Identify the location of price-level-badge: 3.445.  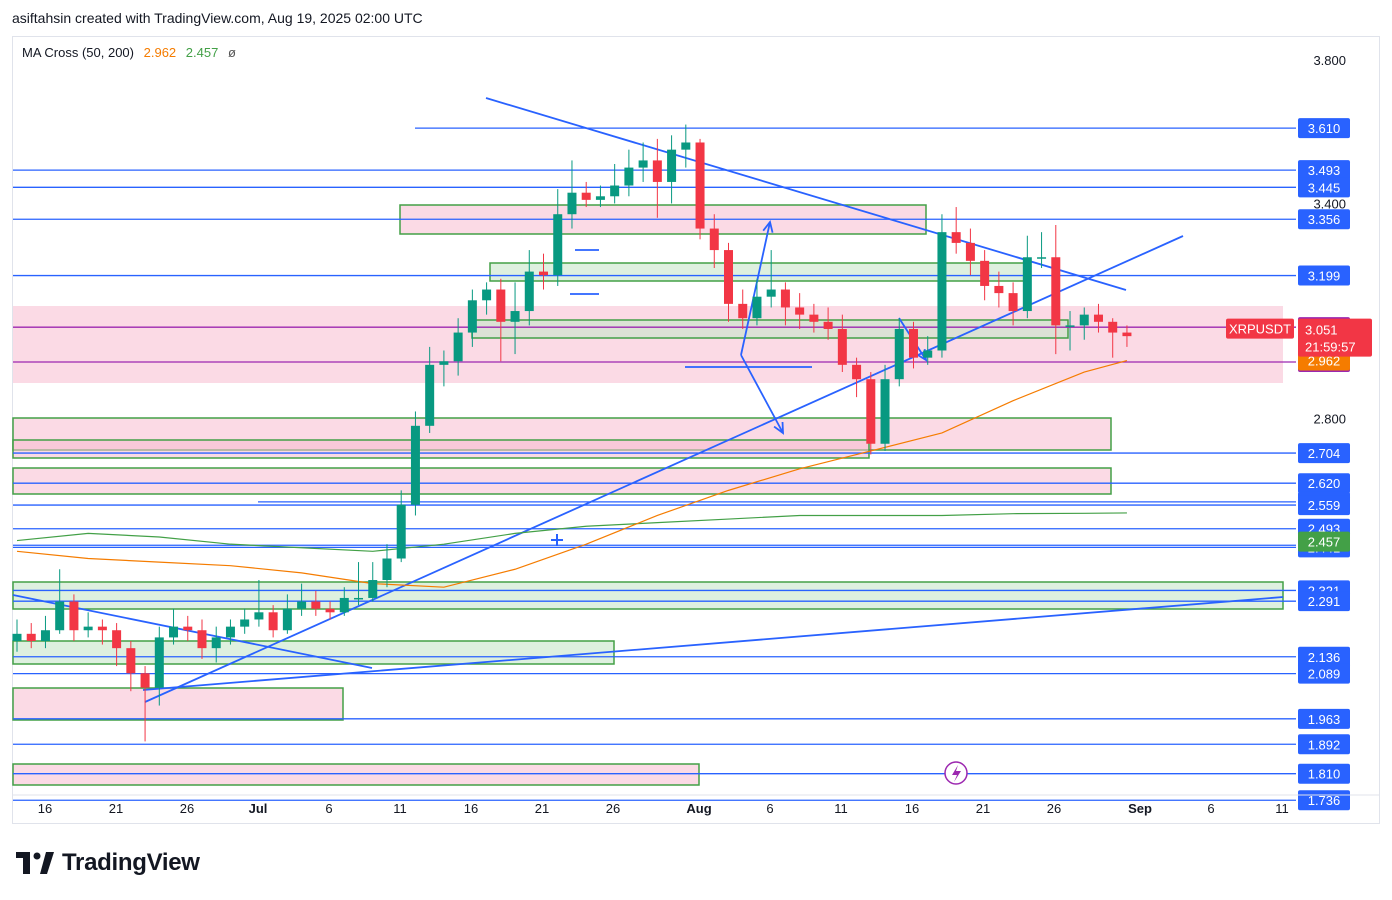
(1324, 187).